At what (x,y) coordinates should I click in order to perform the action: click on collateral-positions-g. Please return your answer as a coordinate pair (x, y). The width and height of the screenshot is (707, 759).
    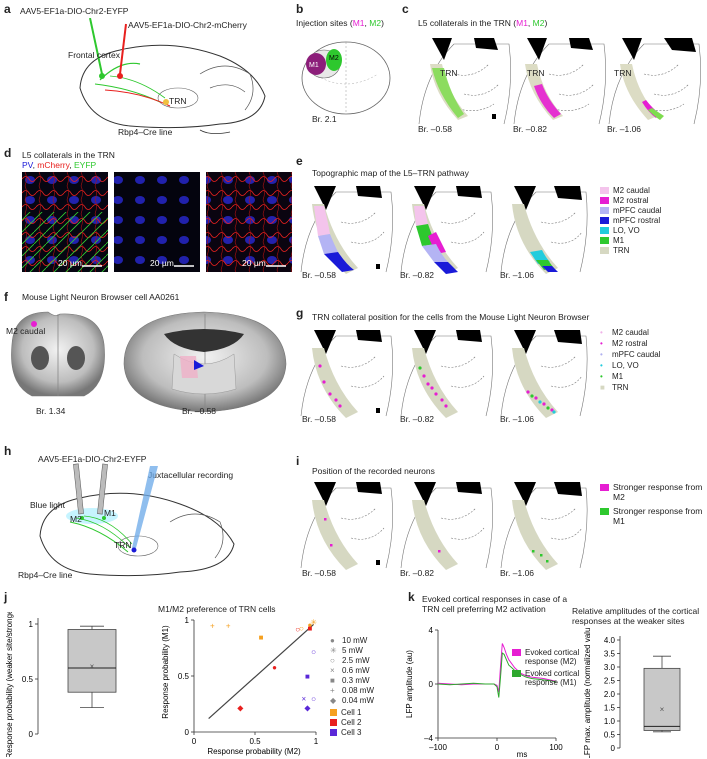
    Looking at the image, I should click on (444, 374).